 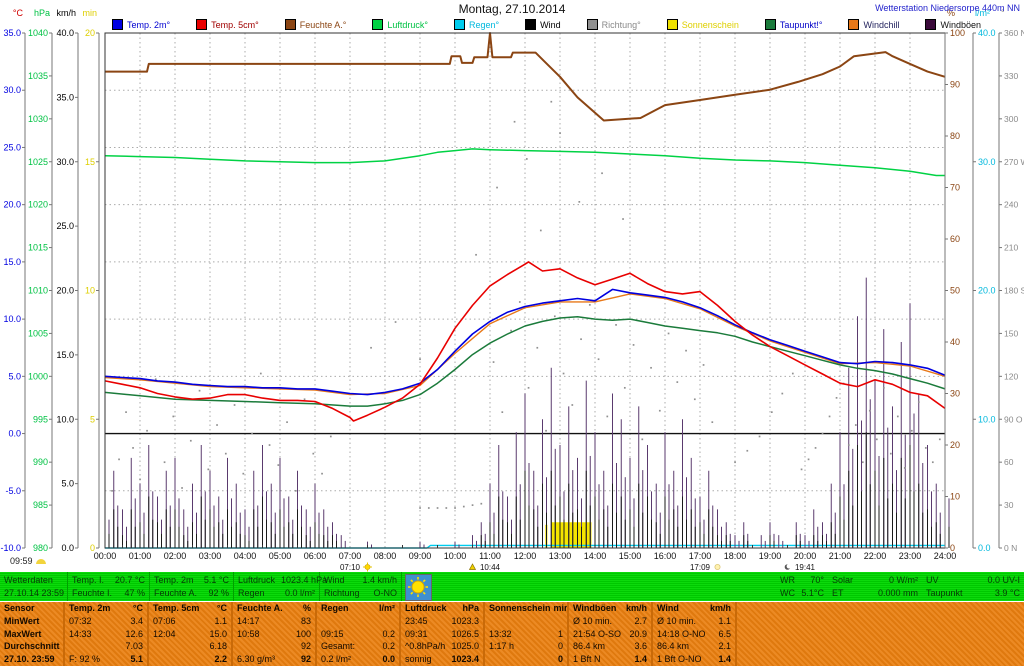 What do you see at coordinates (40, 505) in the screenshot?
I see `svg-text: 985` at bounding box center [40, 505].